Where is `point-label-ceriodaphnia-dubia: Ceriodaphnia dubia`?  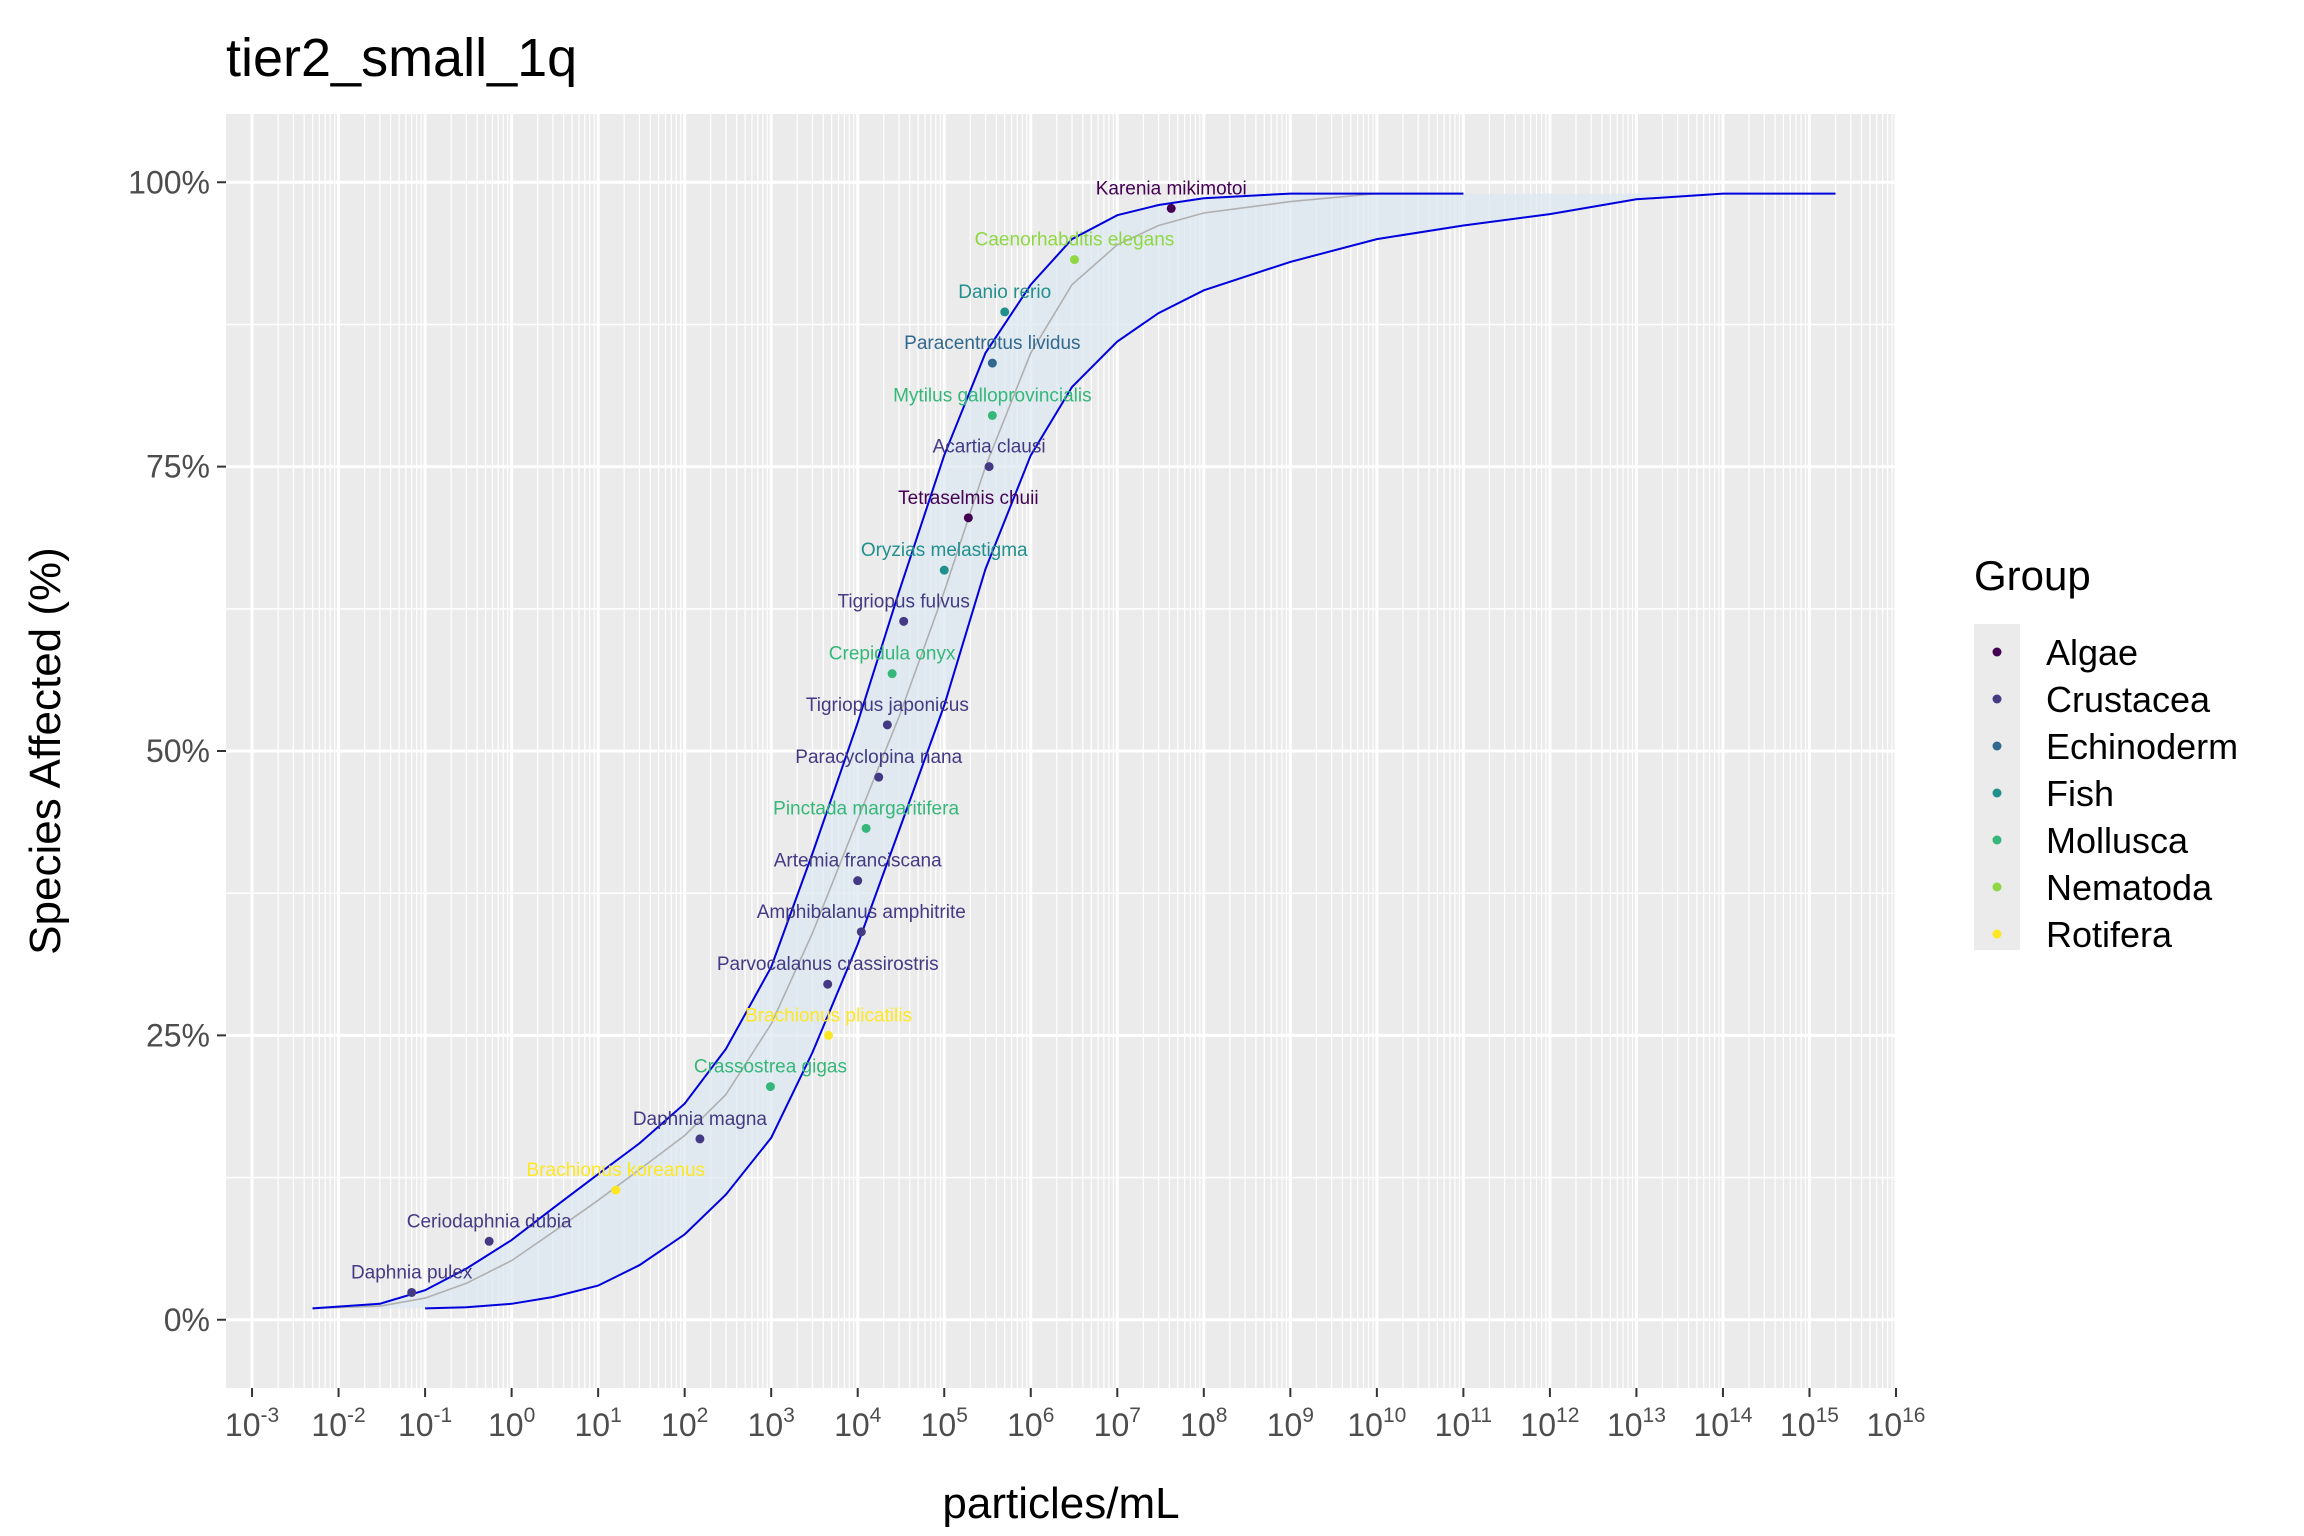
point-label-ceriodaphnia-dubia: Ceriodaphnia dubia is located at coordinates (489, 1221).